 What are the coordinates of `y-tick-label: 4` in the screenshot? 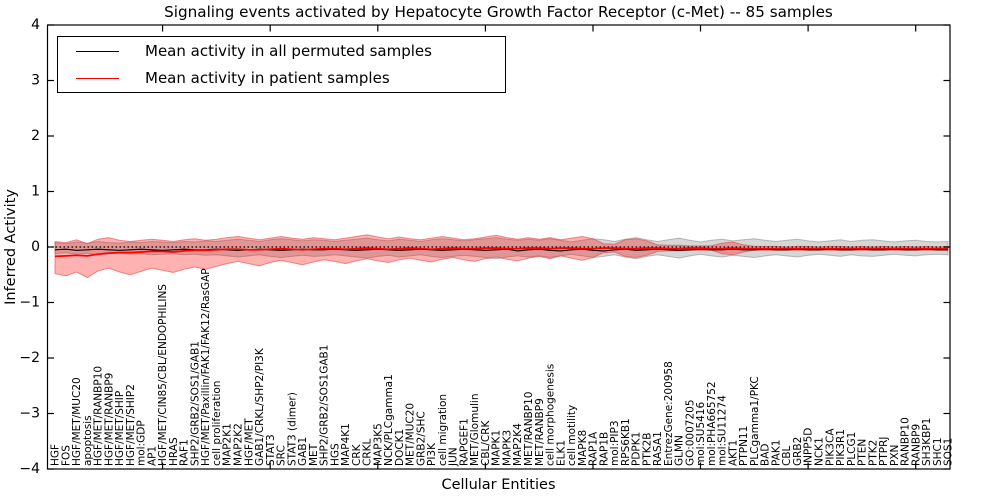 It's located at (35, 25).